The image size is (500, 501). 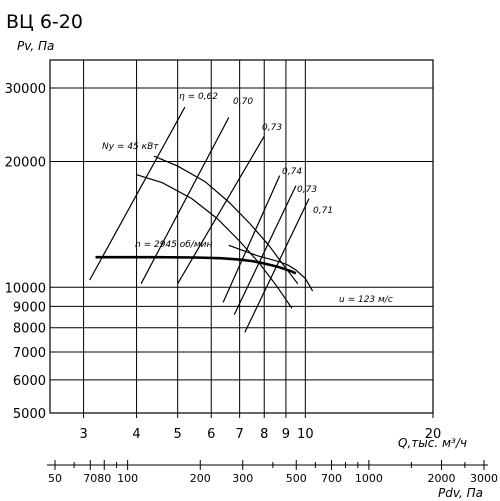 I want to click on y-tick-label: 10000, so click(x=25, y=288).